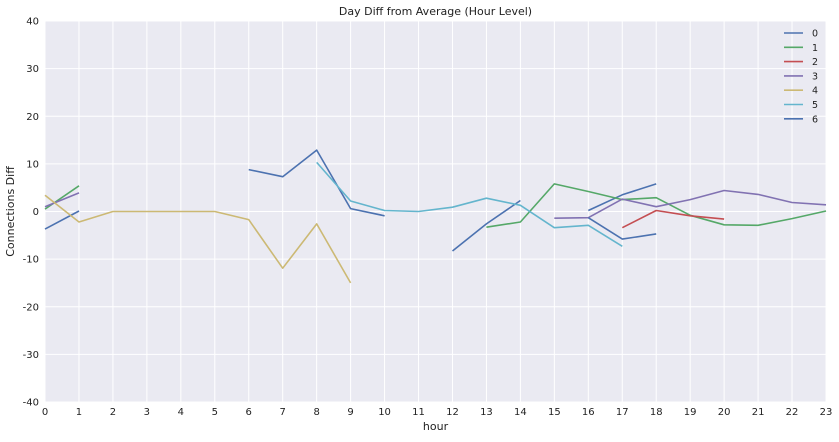 The width and height of the screenshot is (839, 442). What do you see at coordinates (31, 307) in the screenshot?
I see `y-tick-label: -20` at bounding box center [31, 307].